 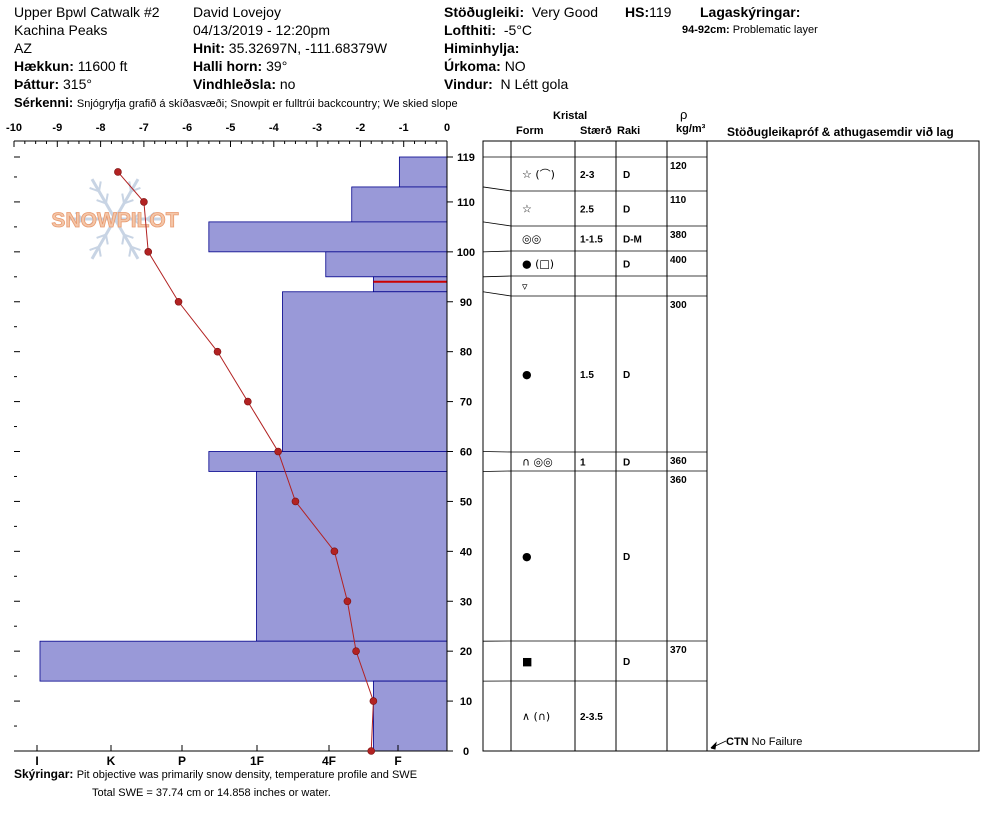 What do you see at coordinates (466, 602) in the screenshot?
I see `height-tick-label: 30` at bounding box center [466, 602].